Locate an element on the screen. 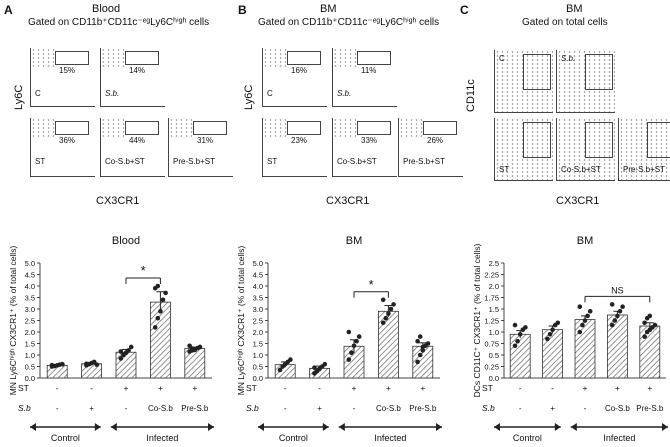 This screenshot has height=447, width=670. facs-label: ST is located at coordinates (504, 169).